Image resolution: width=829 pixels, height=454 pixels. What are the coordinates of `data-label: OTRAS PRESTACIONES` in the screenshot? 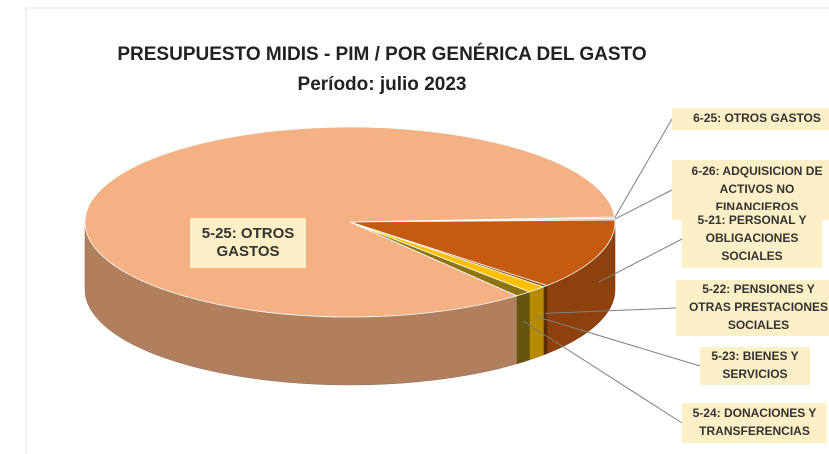 It's located at (758, 307).